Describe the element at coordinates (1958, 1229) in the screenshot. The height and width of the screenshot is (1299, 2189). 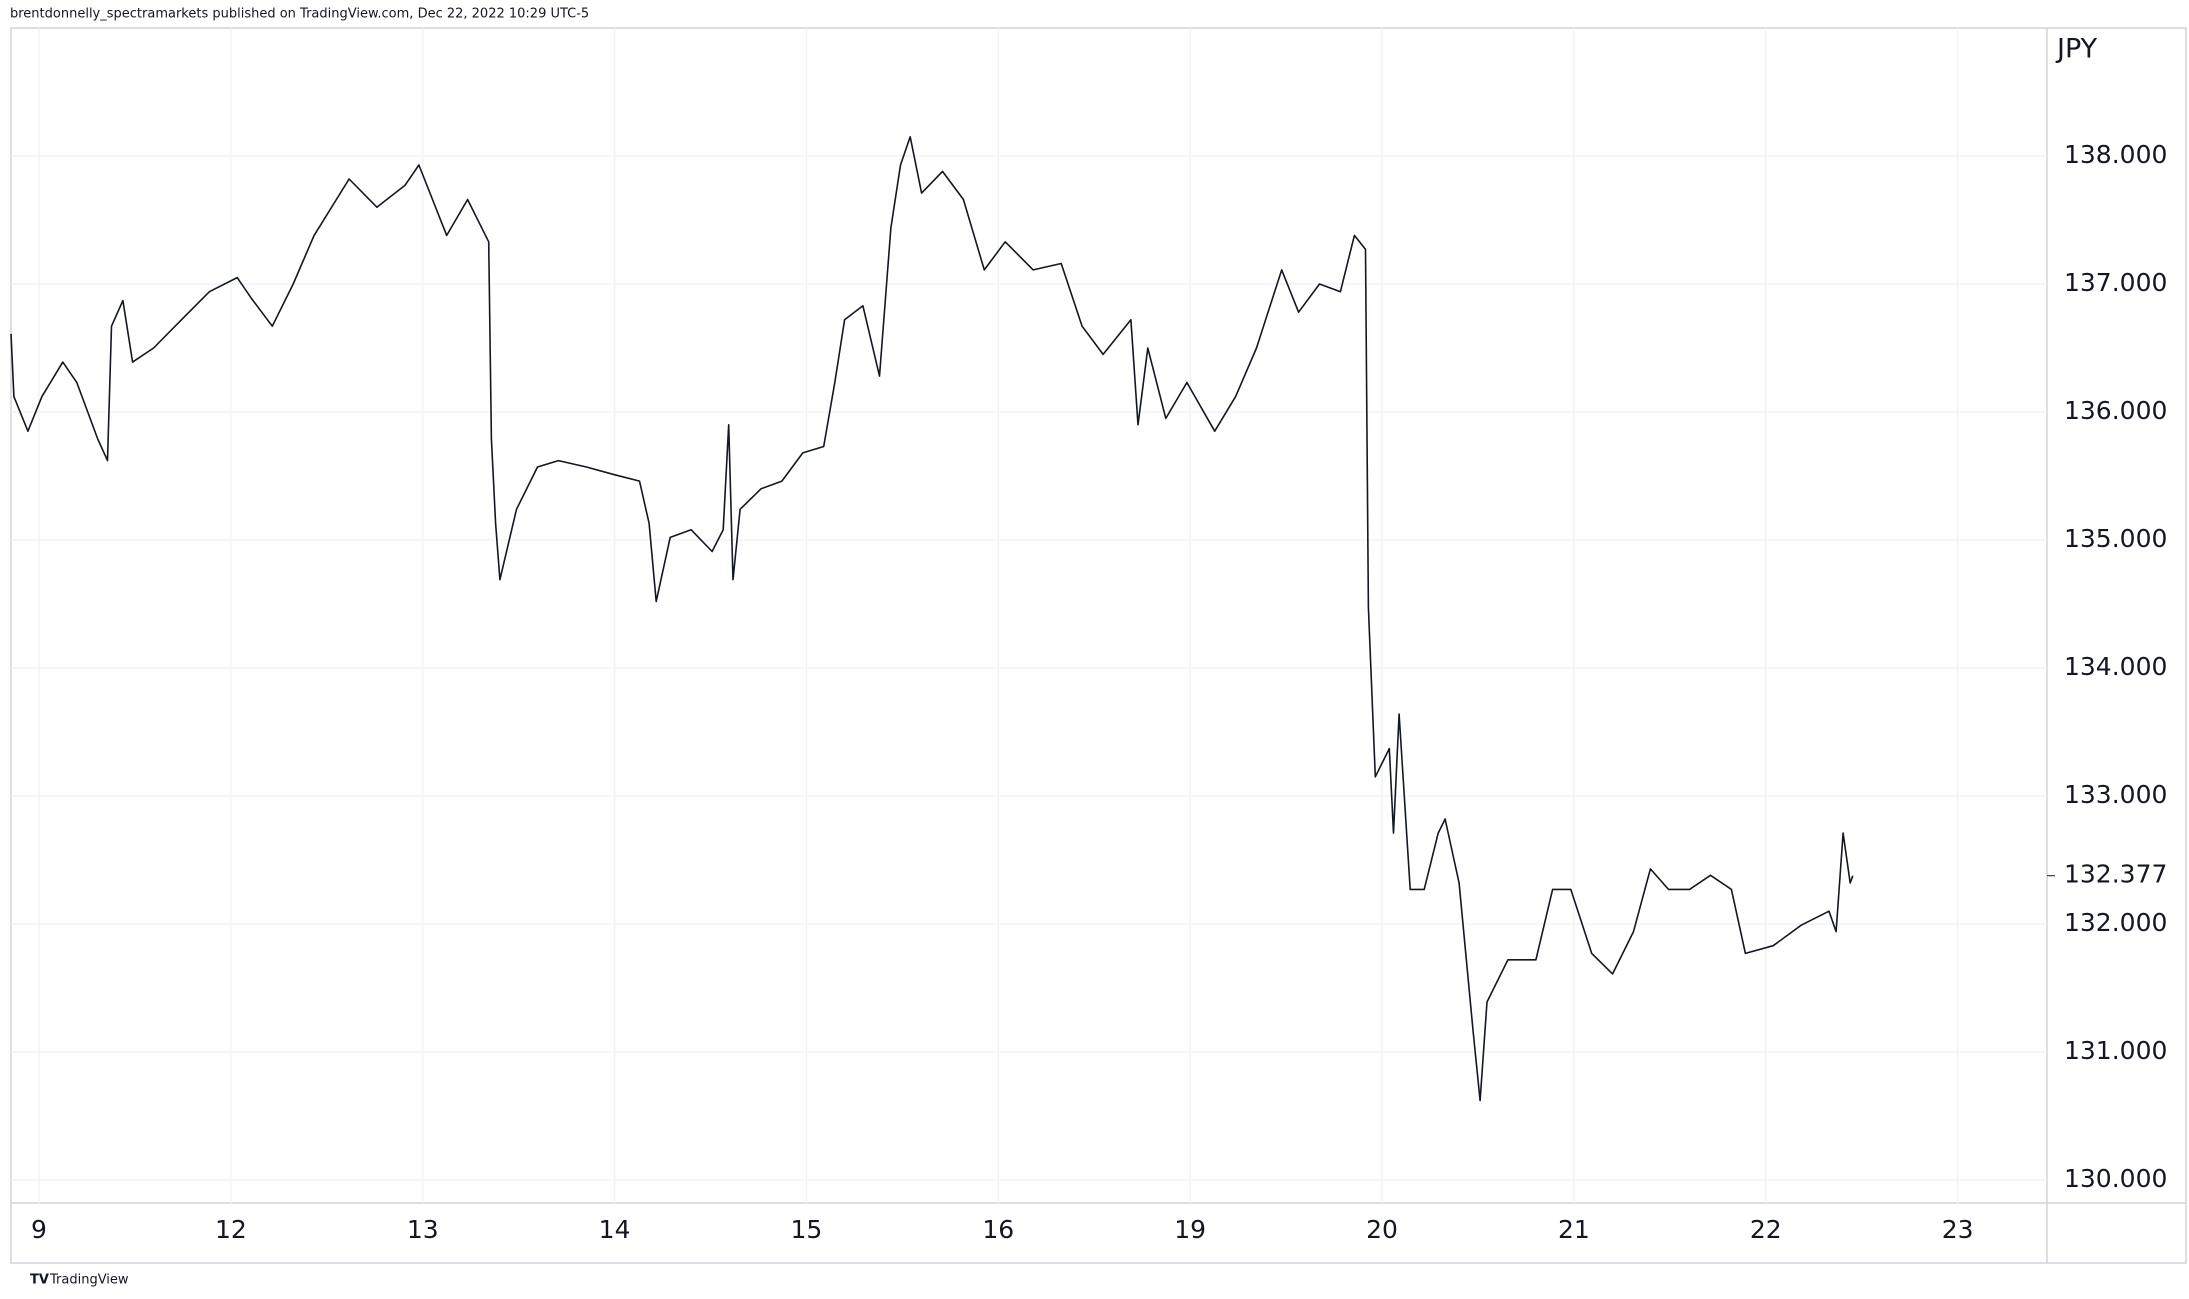
I see `x-tick-label: 23` at that location.